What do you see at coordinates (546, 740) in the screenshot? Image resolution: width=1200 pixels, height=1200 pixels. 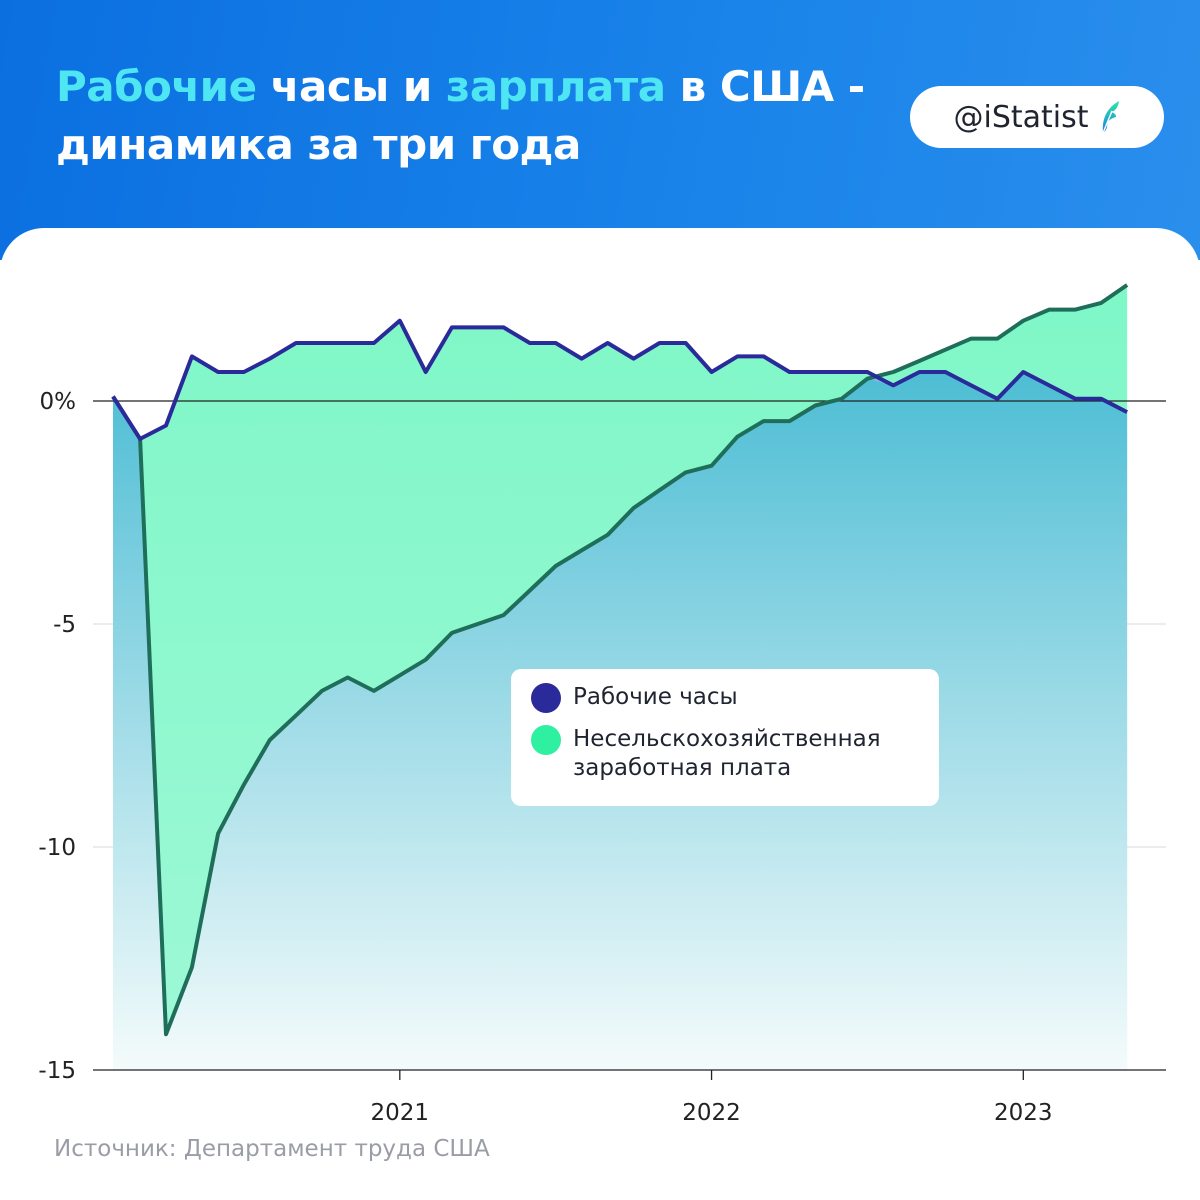 I see `legend-swatch-wages` at bounding box center [546, 740].